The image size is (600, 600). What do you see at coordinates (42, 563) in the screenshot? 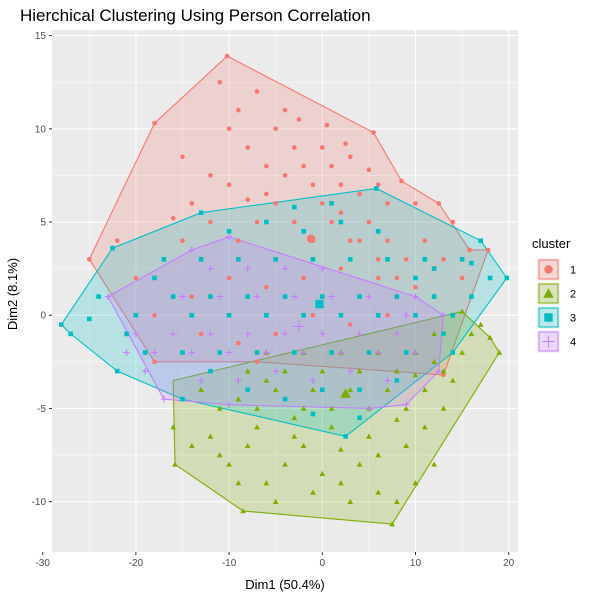
I see `x-tick-label: -30` at bounding box center [42, 563].